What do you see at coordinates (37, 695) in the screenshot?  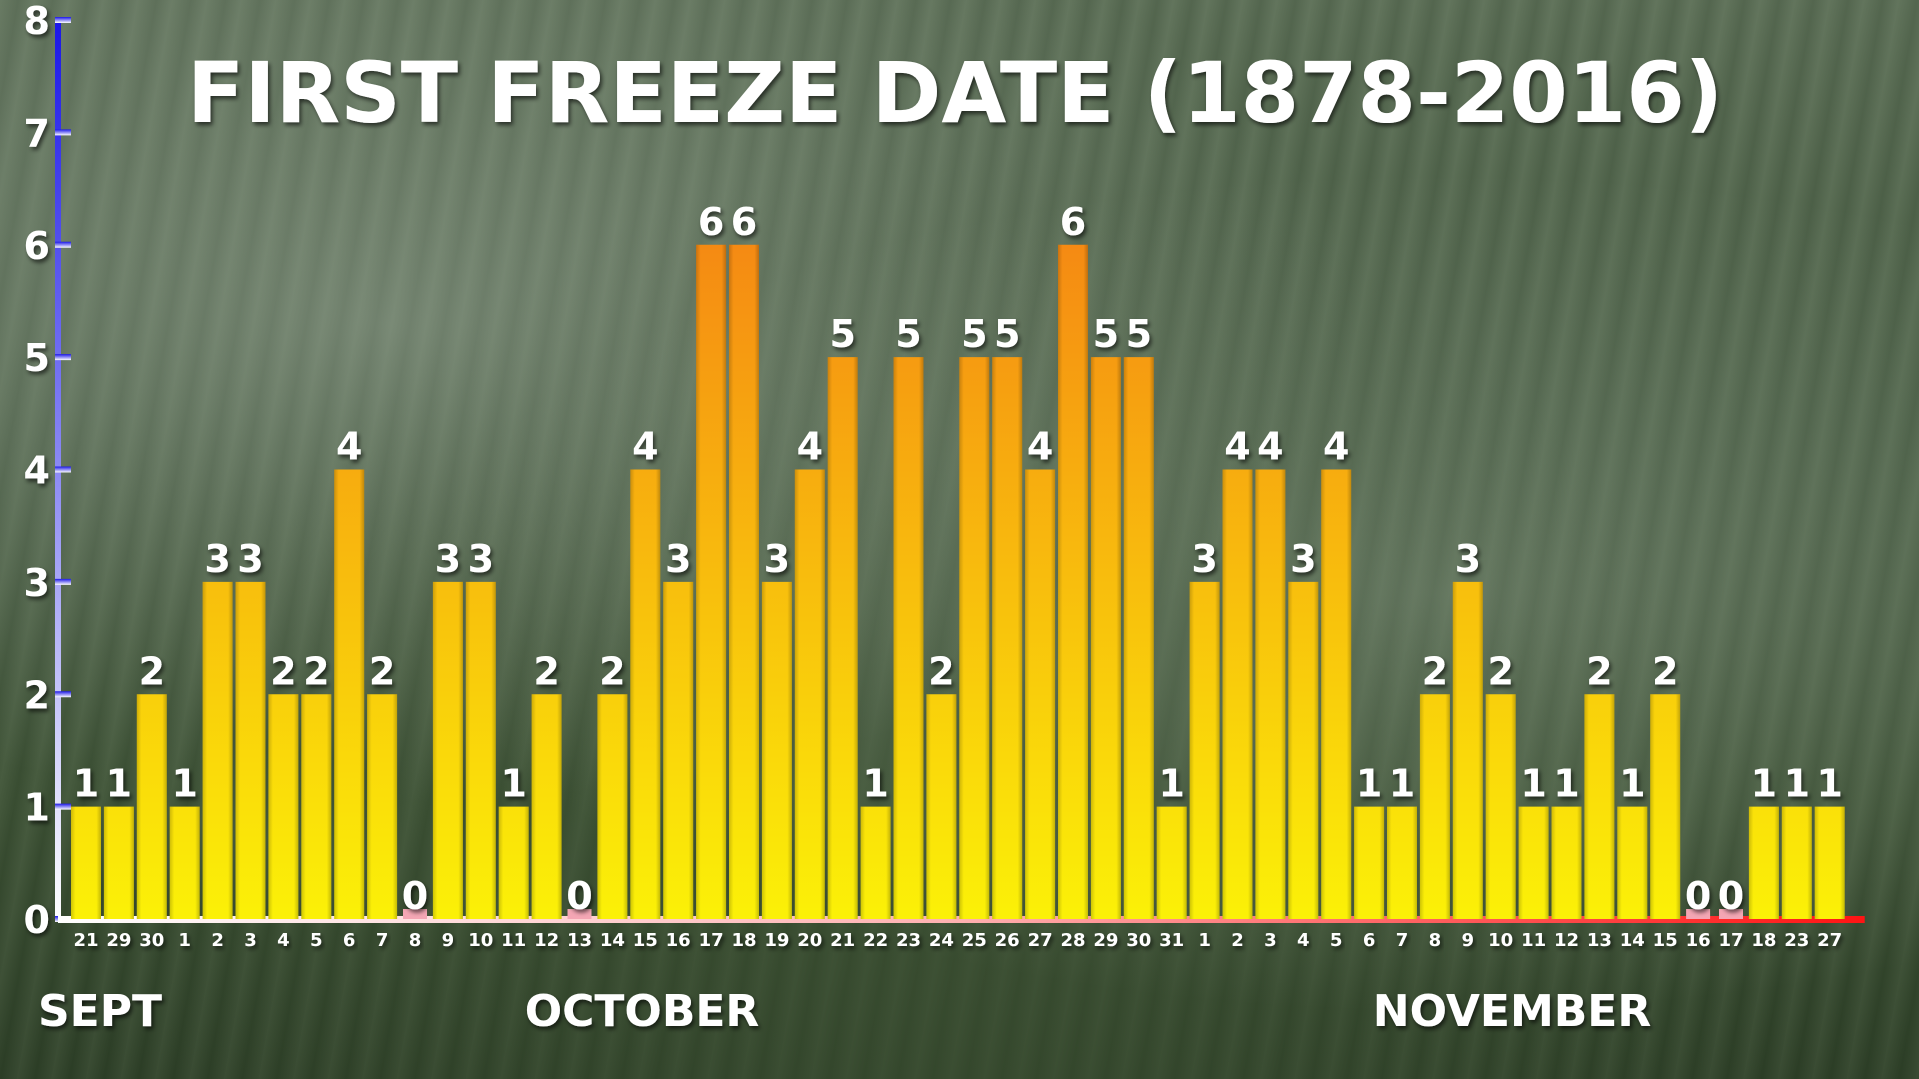 I see `y-tick-label: 2` at bounding box center [37, 695].